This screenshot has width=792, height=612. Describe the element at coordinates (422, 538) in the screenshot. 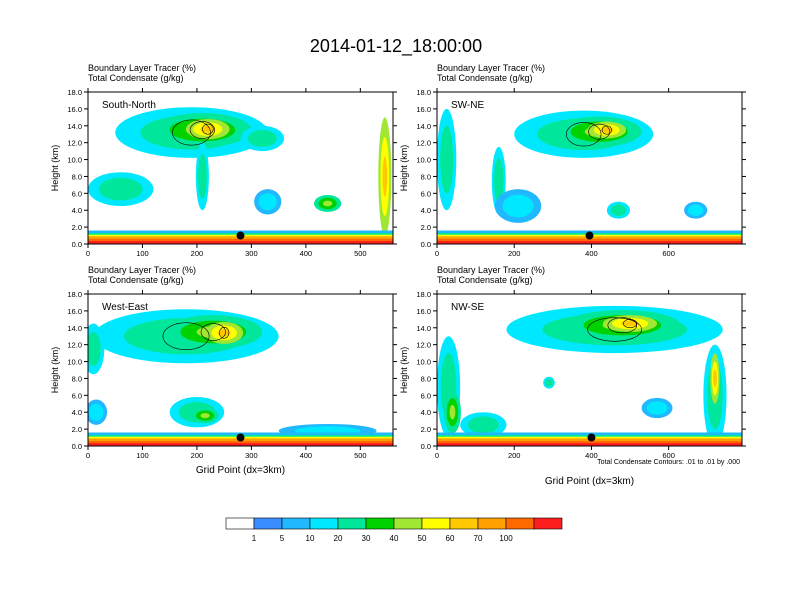

I see `colorbar-label: 50` at that location.